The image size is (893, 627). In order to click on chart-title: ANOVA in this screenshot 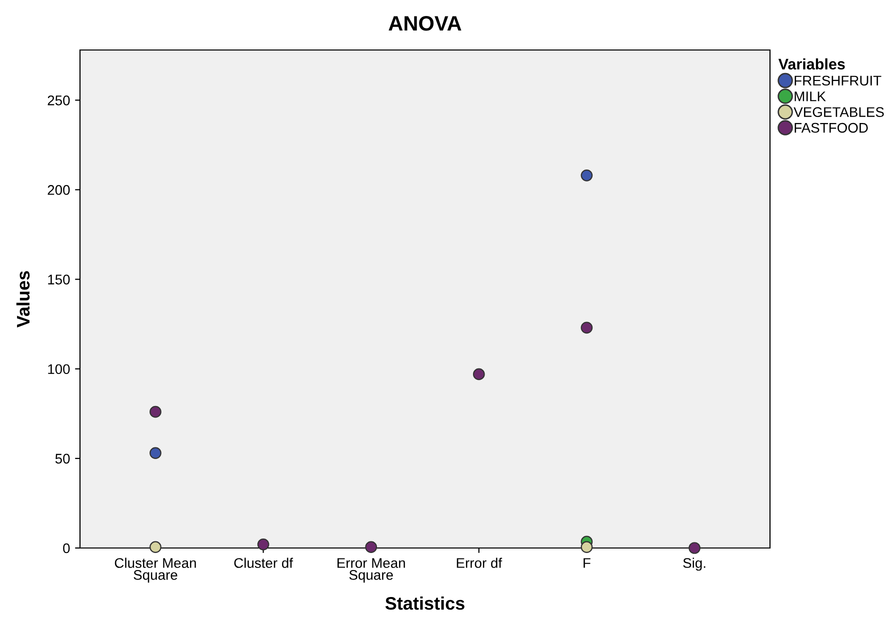, I will do `click(425, 23)`.